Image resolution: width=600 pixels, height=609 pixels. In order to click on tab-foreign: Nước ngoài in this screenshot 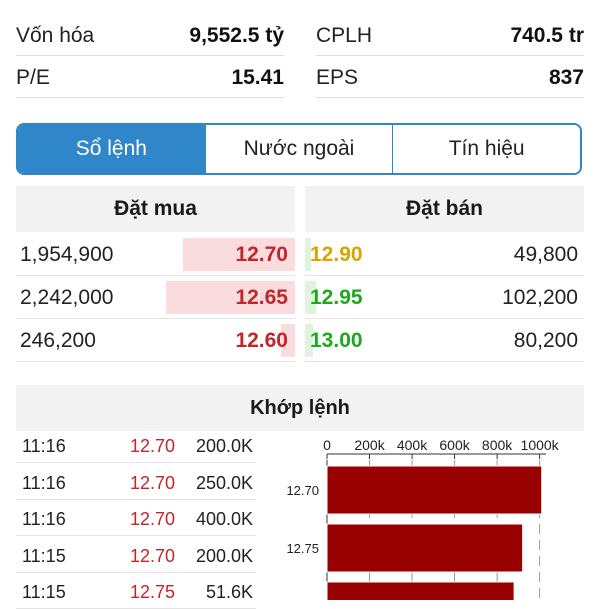, I will do `click(298, 149)`.